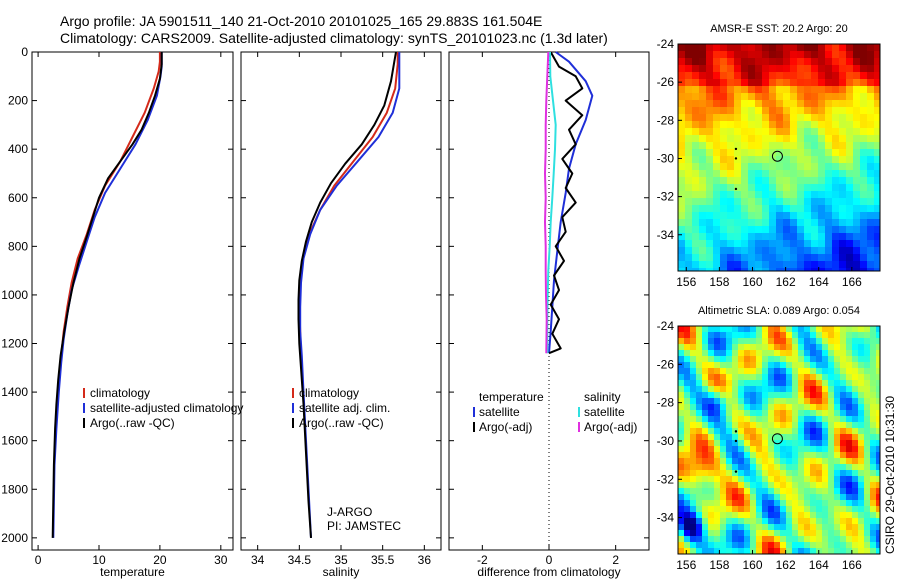 The width and height of the screenshot is (900, 580). I want to click on sst-map-xtick-label: 166, so click(852, 282).